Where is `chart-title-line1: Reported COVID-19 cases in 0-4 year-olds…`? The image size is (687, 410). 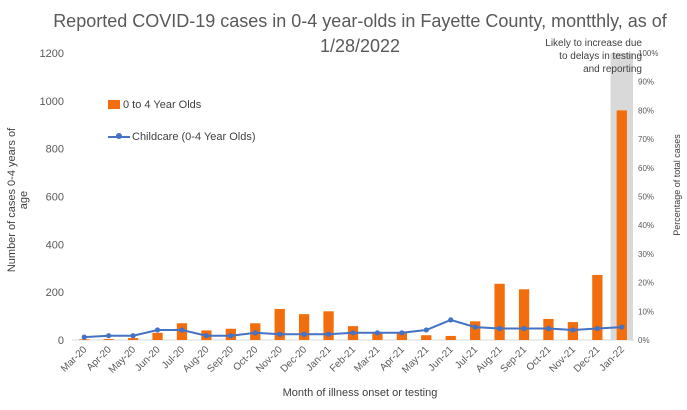 chart-title-line1: Reported COVID-19 cases in 0-4 year-olds… is located at coordinates (360, 21).